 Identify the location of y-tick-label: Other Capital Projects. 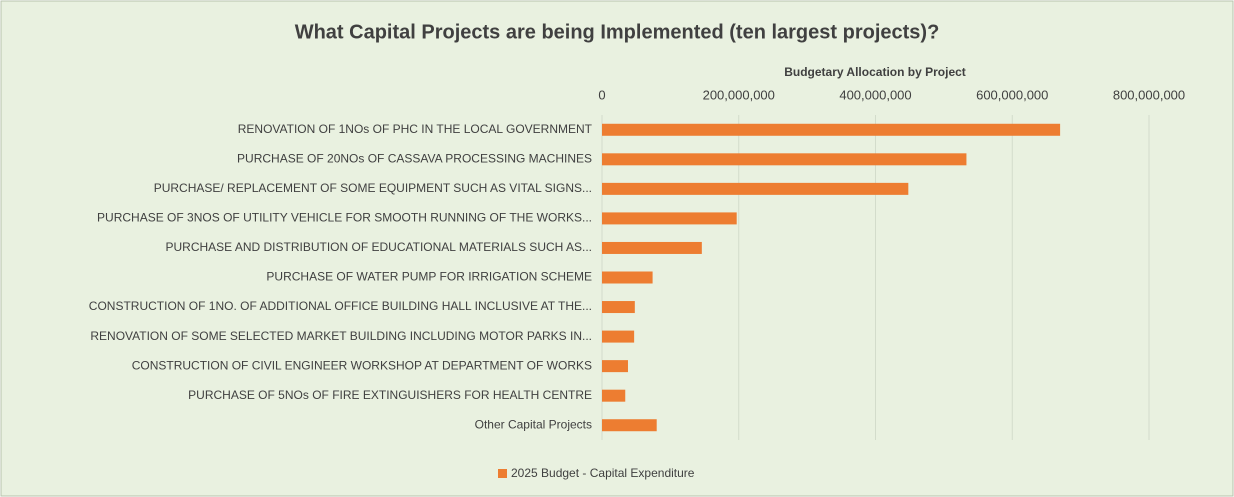
(533, 424).